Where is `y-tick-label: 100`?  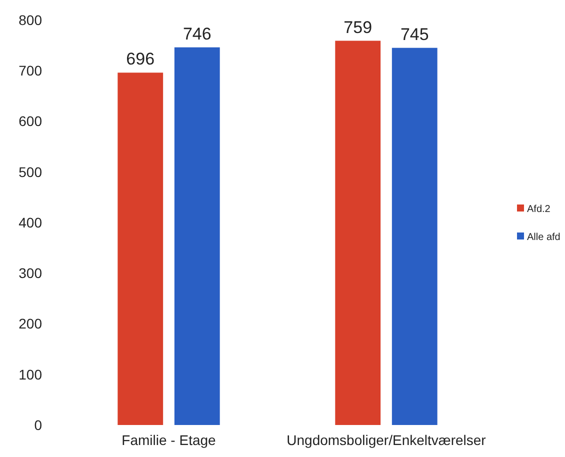
y-tick-label: 100 is located at coordinates (30, 374).